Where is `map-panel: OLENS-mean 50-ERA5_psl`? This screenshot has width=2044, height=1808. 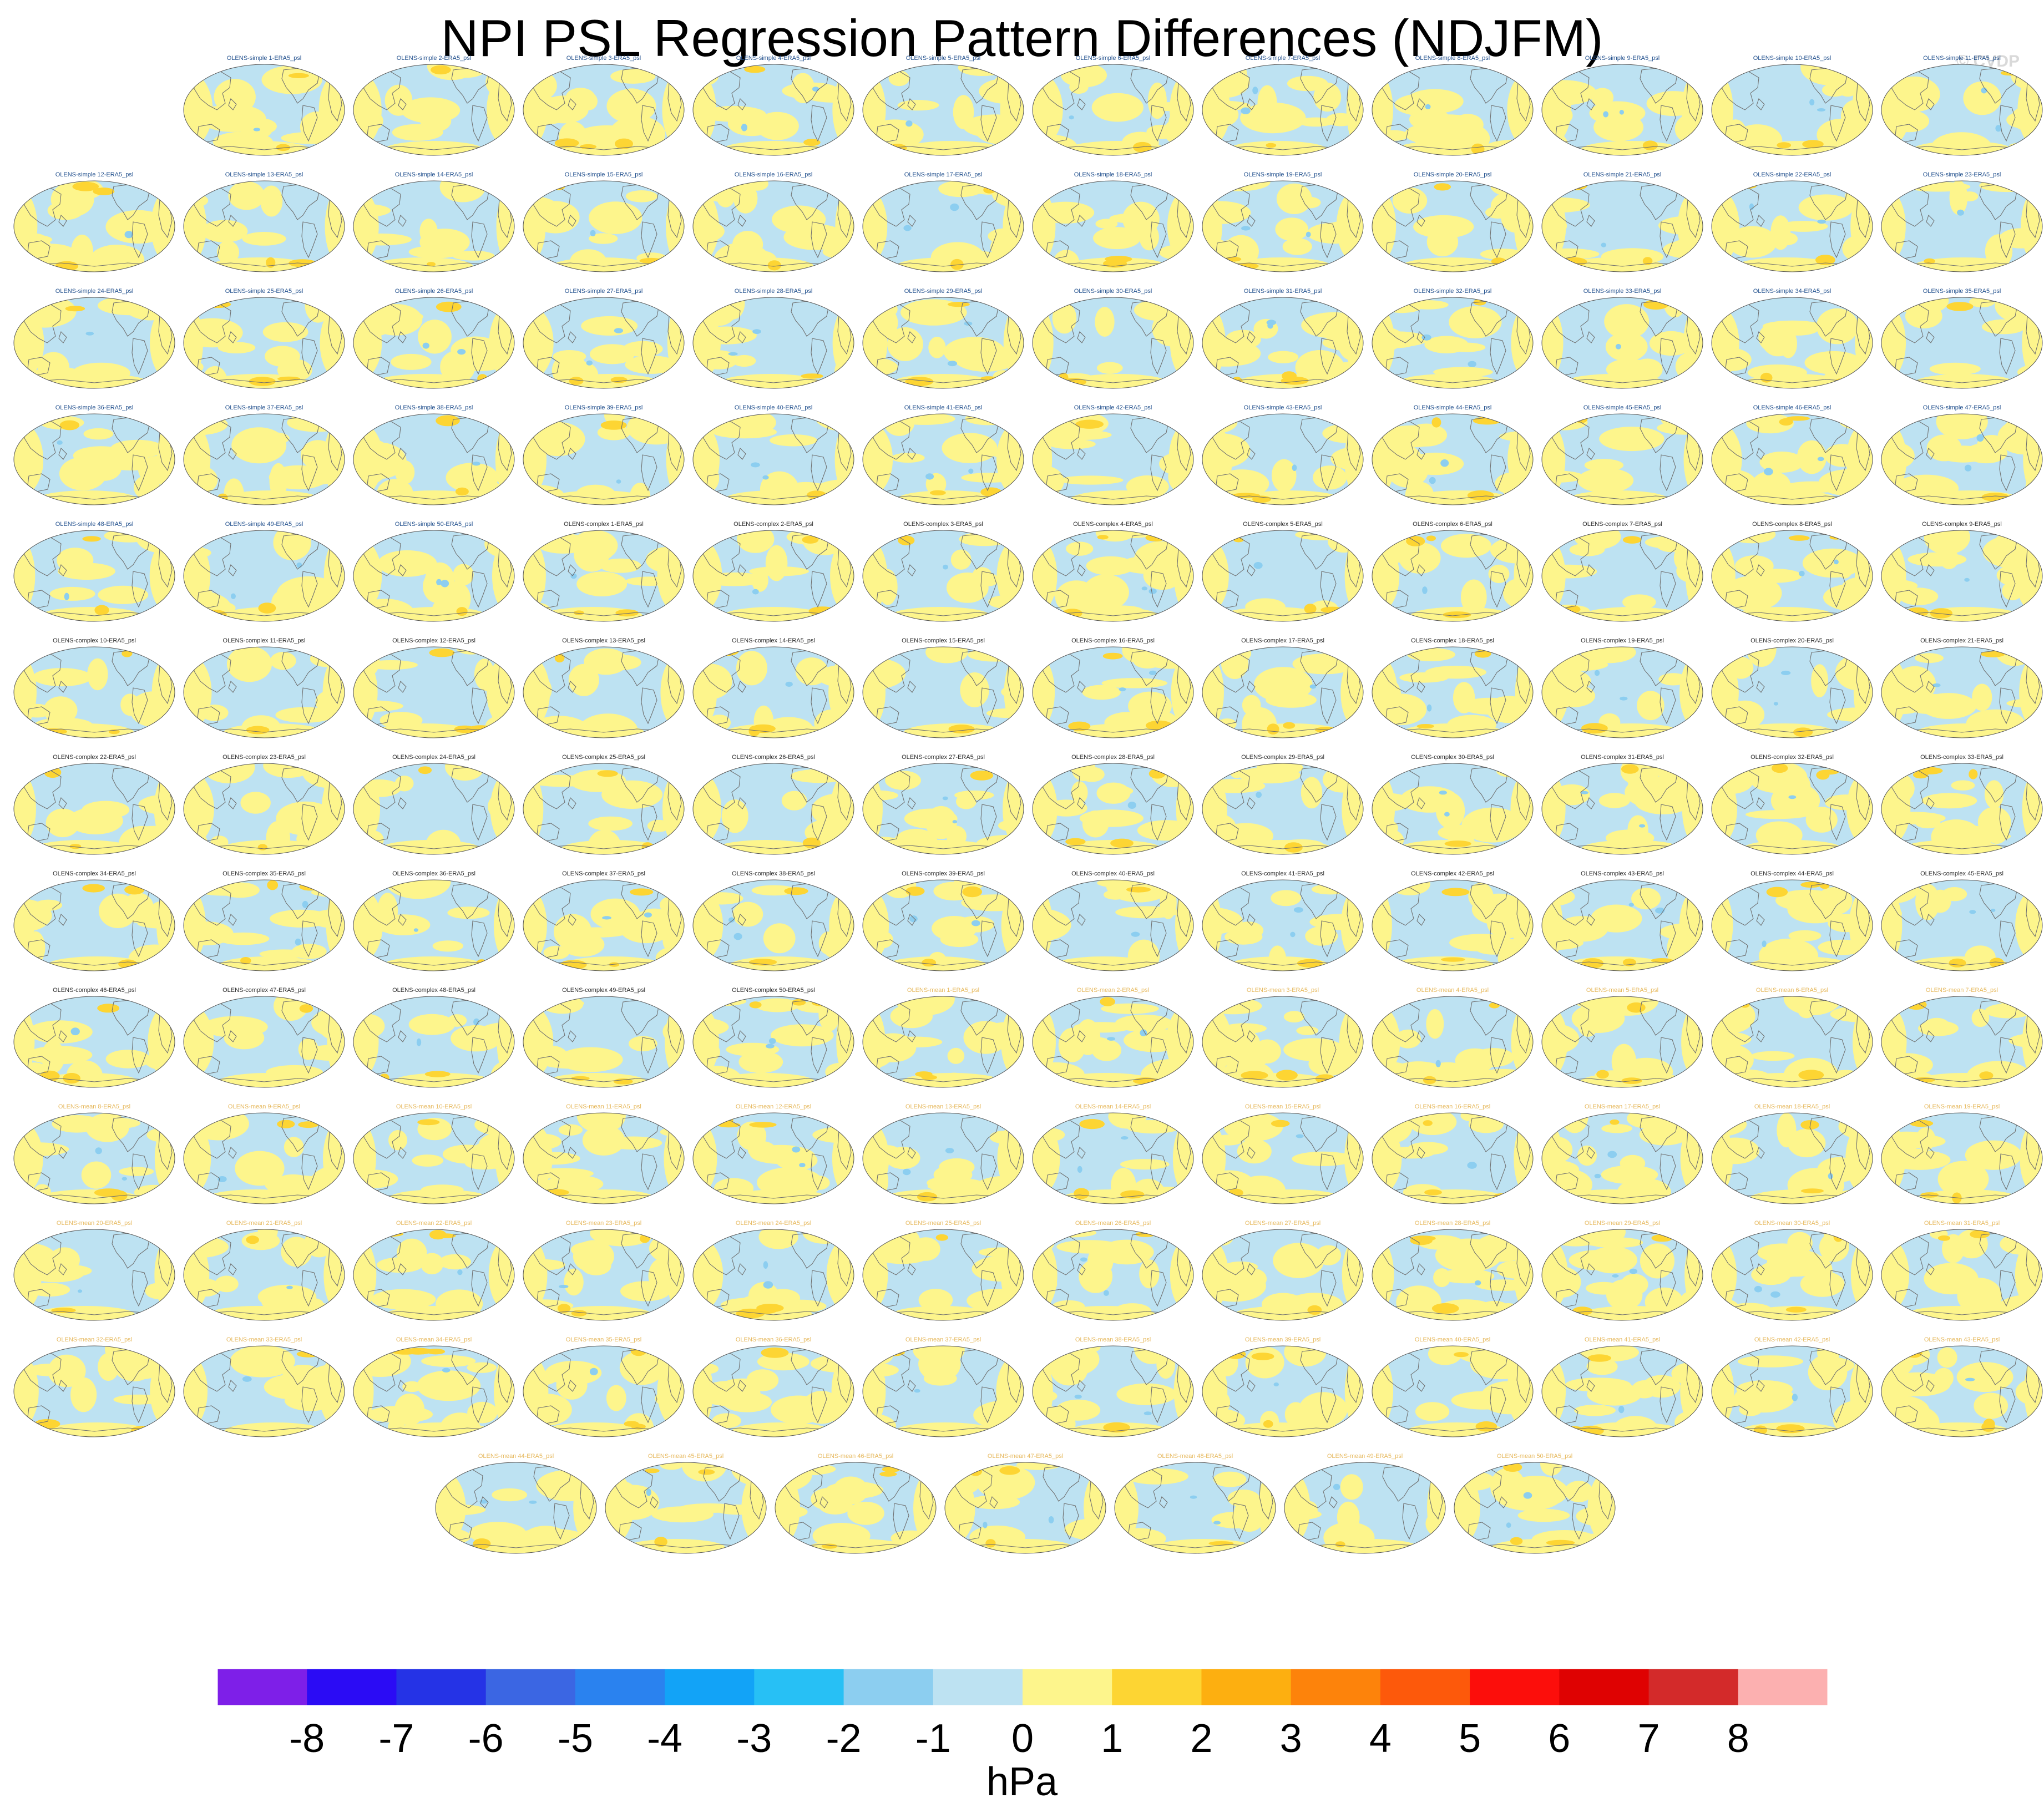 map-panel: OLENS-mean 50-ERA5_psl is located at coordinates (1535, 1503).